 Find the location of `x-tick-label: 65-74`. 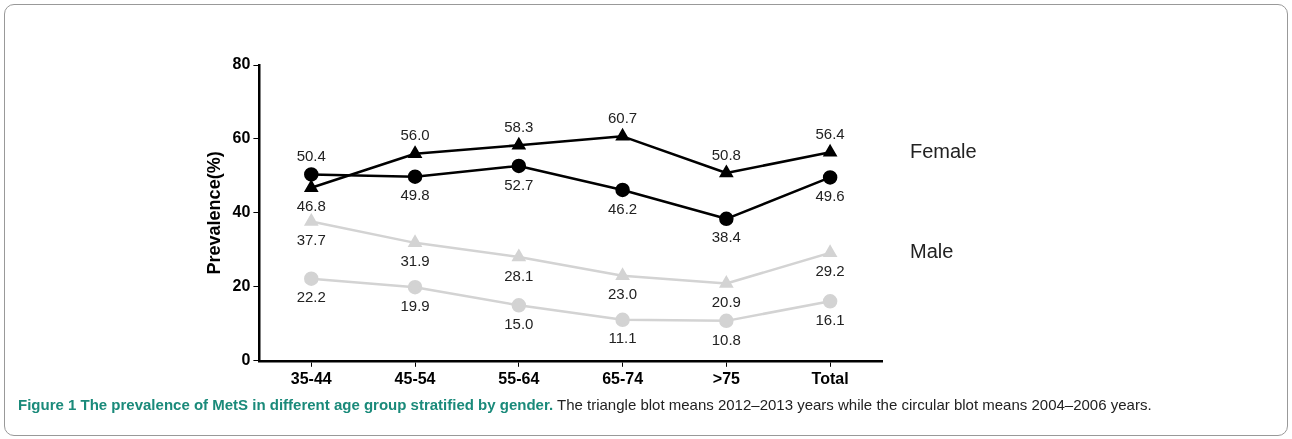

x-tick-label: 65-74 is located at coordinates (623, 378).